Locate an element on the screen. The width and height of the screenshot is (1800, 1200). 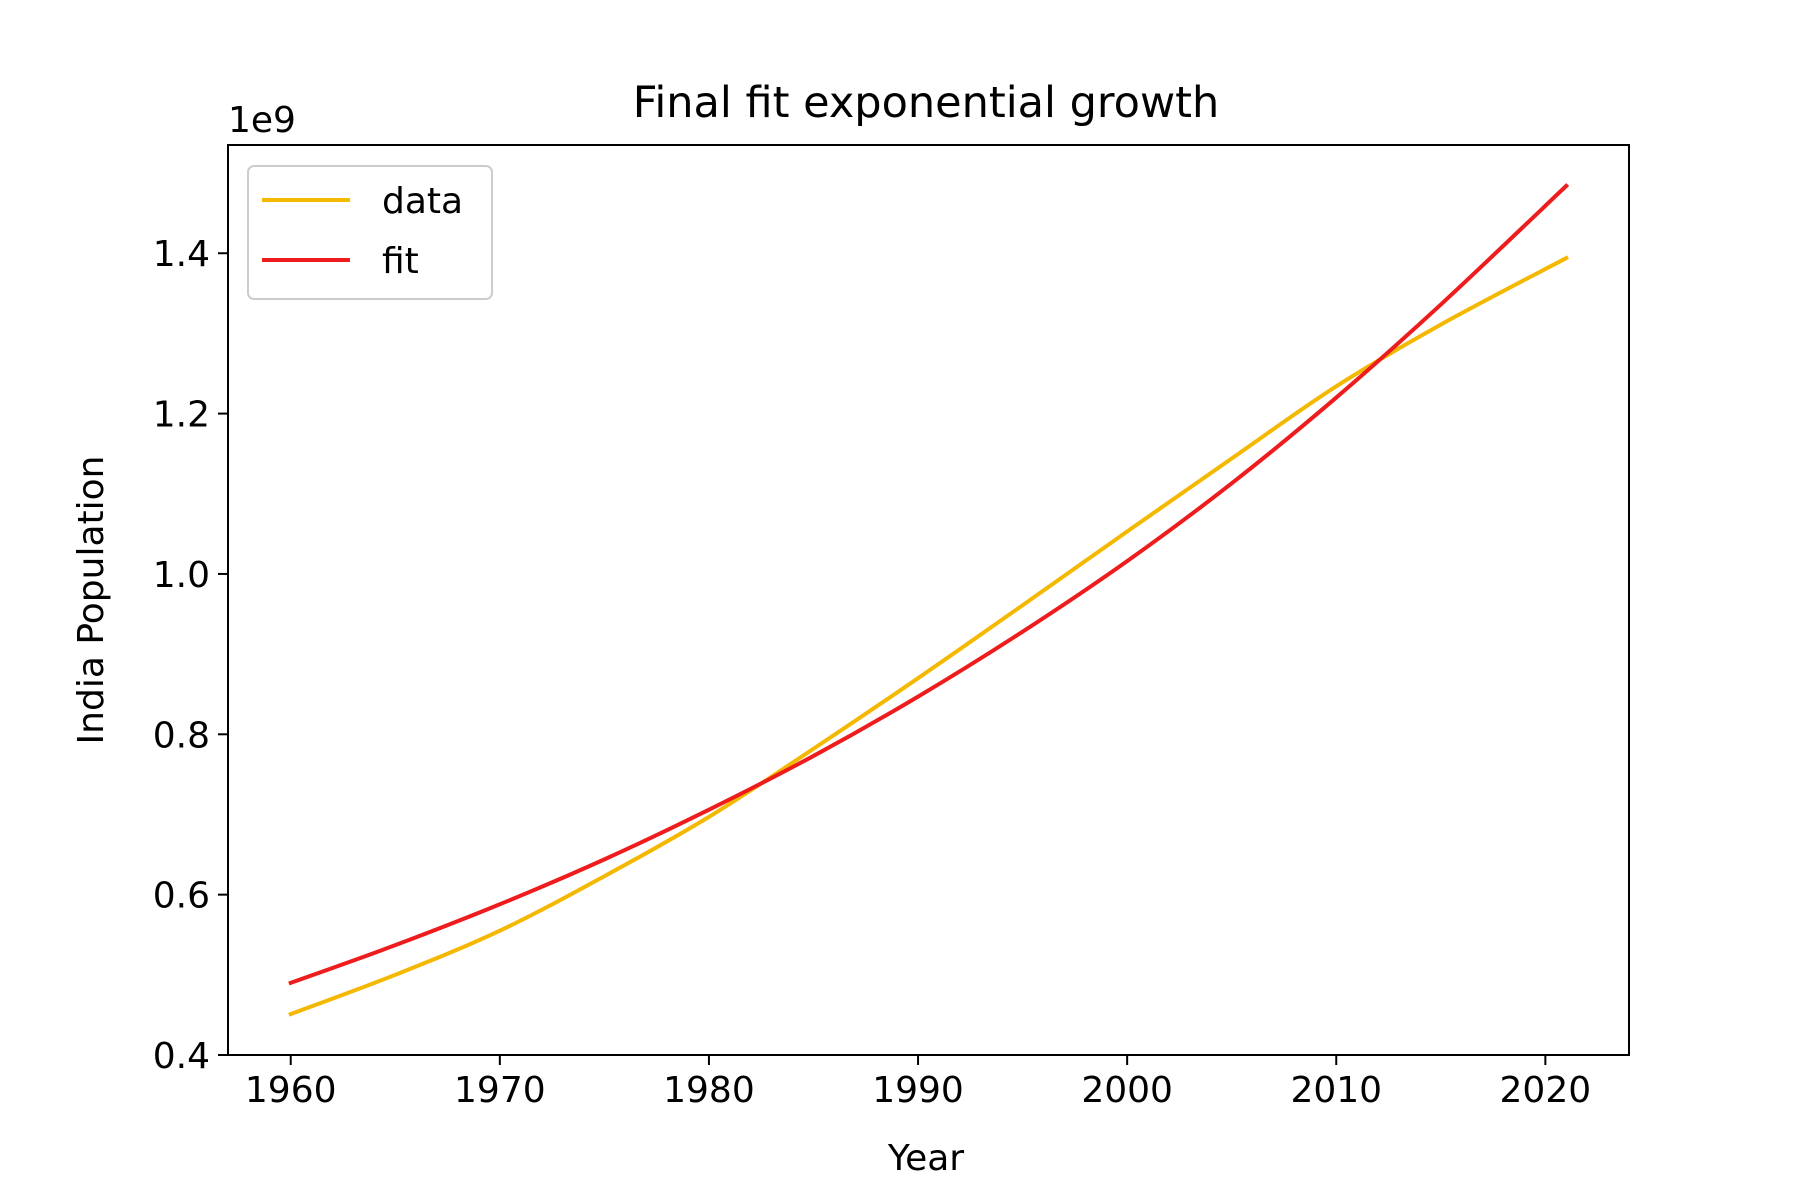
x-axis-ticks: 1960 1970 1980 1990 2000 2010 2020 is located at coordinates (918, 1083).